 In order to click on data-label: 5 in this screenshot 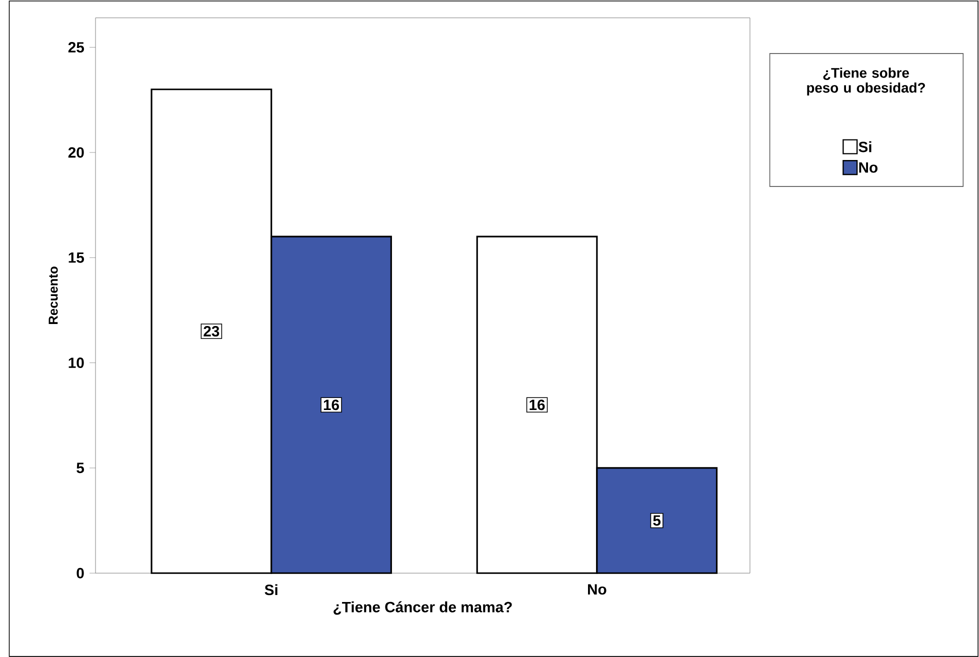, I will do `click(657, 520)`.